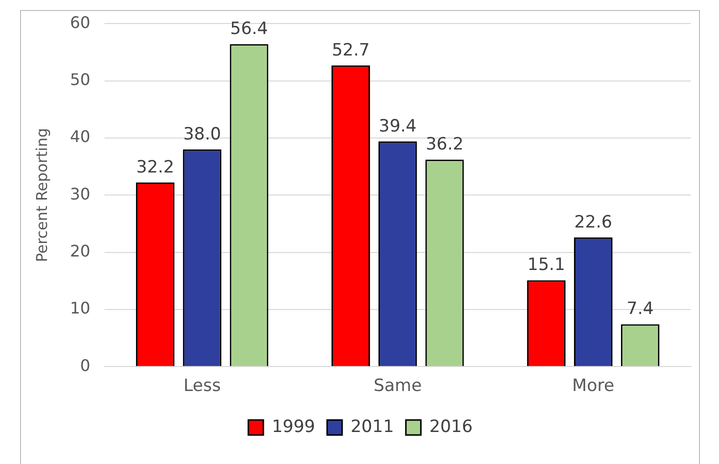 The width and height of the screenshot is (719, 464). Describe the element at coordinates (397, 126) in the screenshot. I see `text: 39.4` at that location.